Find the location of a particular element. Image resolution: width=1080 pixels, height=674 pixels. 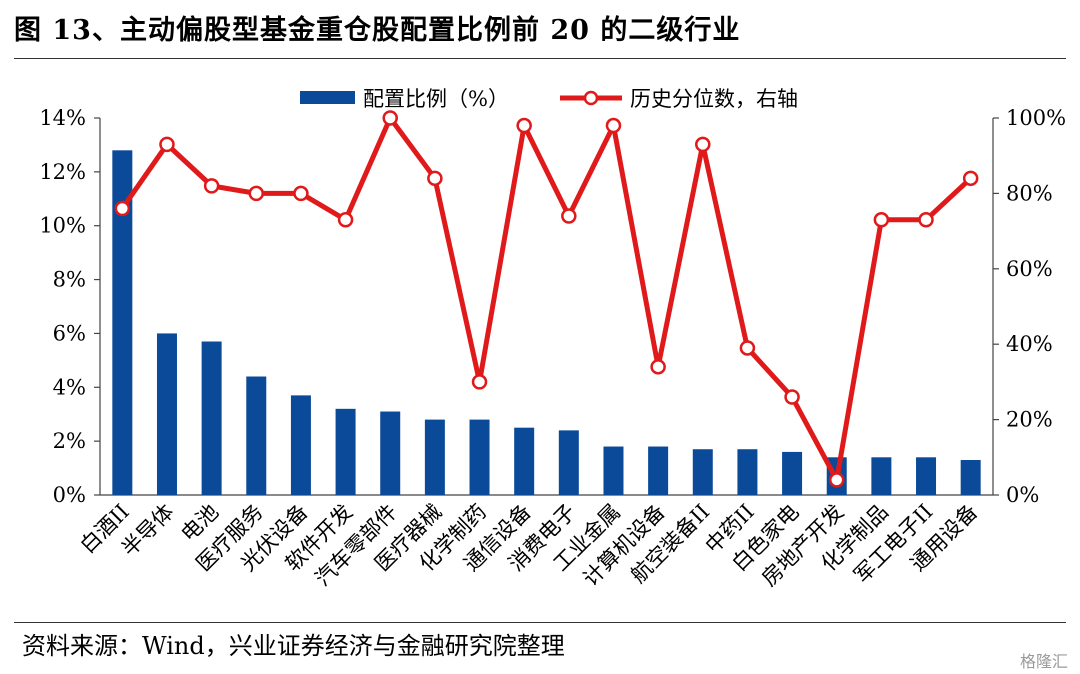

left-tick-label: 14% is located at coordinates (62, 118).